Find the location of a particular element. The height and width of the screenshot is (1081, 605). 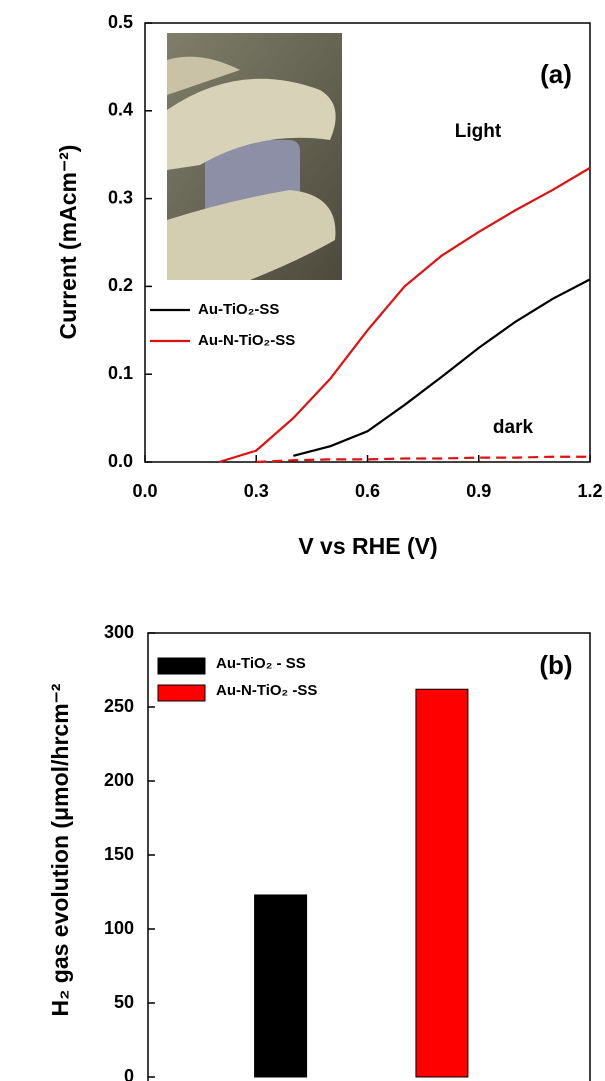

annotation: dark is located at coordinates (513, 427).